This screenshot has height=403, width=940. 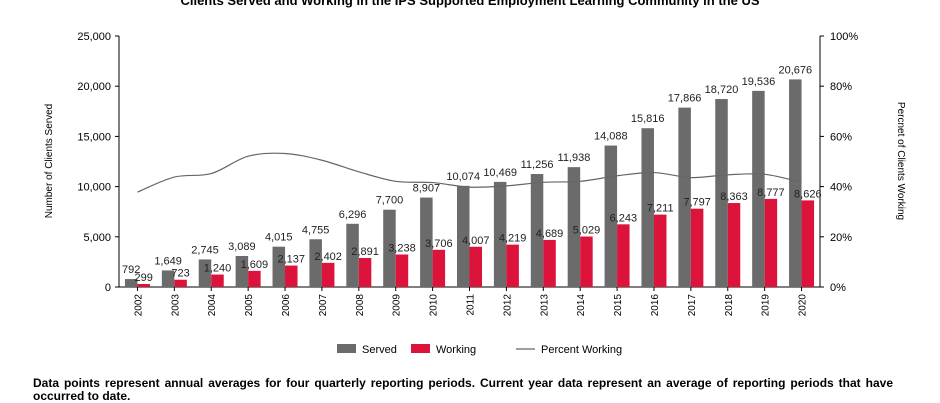 I want to click on x-tick-label: 2017, so click(x=692, y=305).